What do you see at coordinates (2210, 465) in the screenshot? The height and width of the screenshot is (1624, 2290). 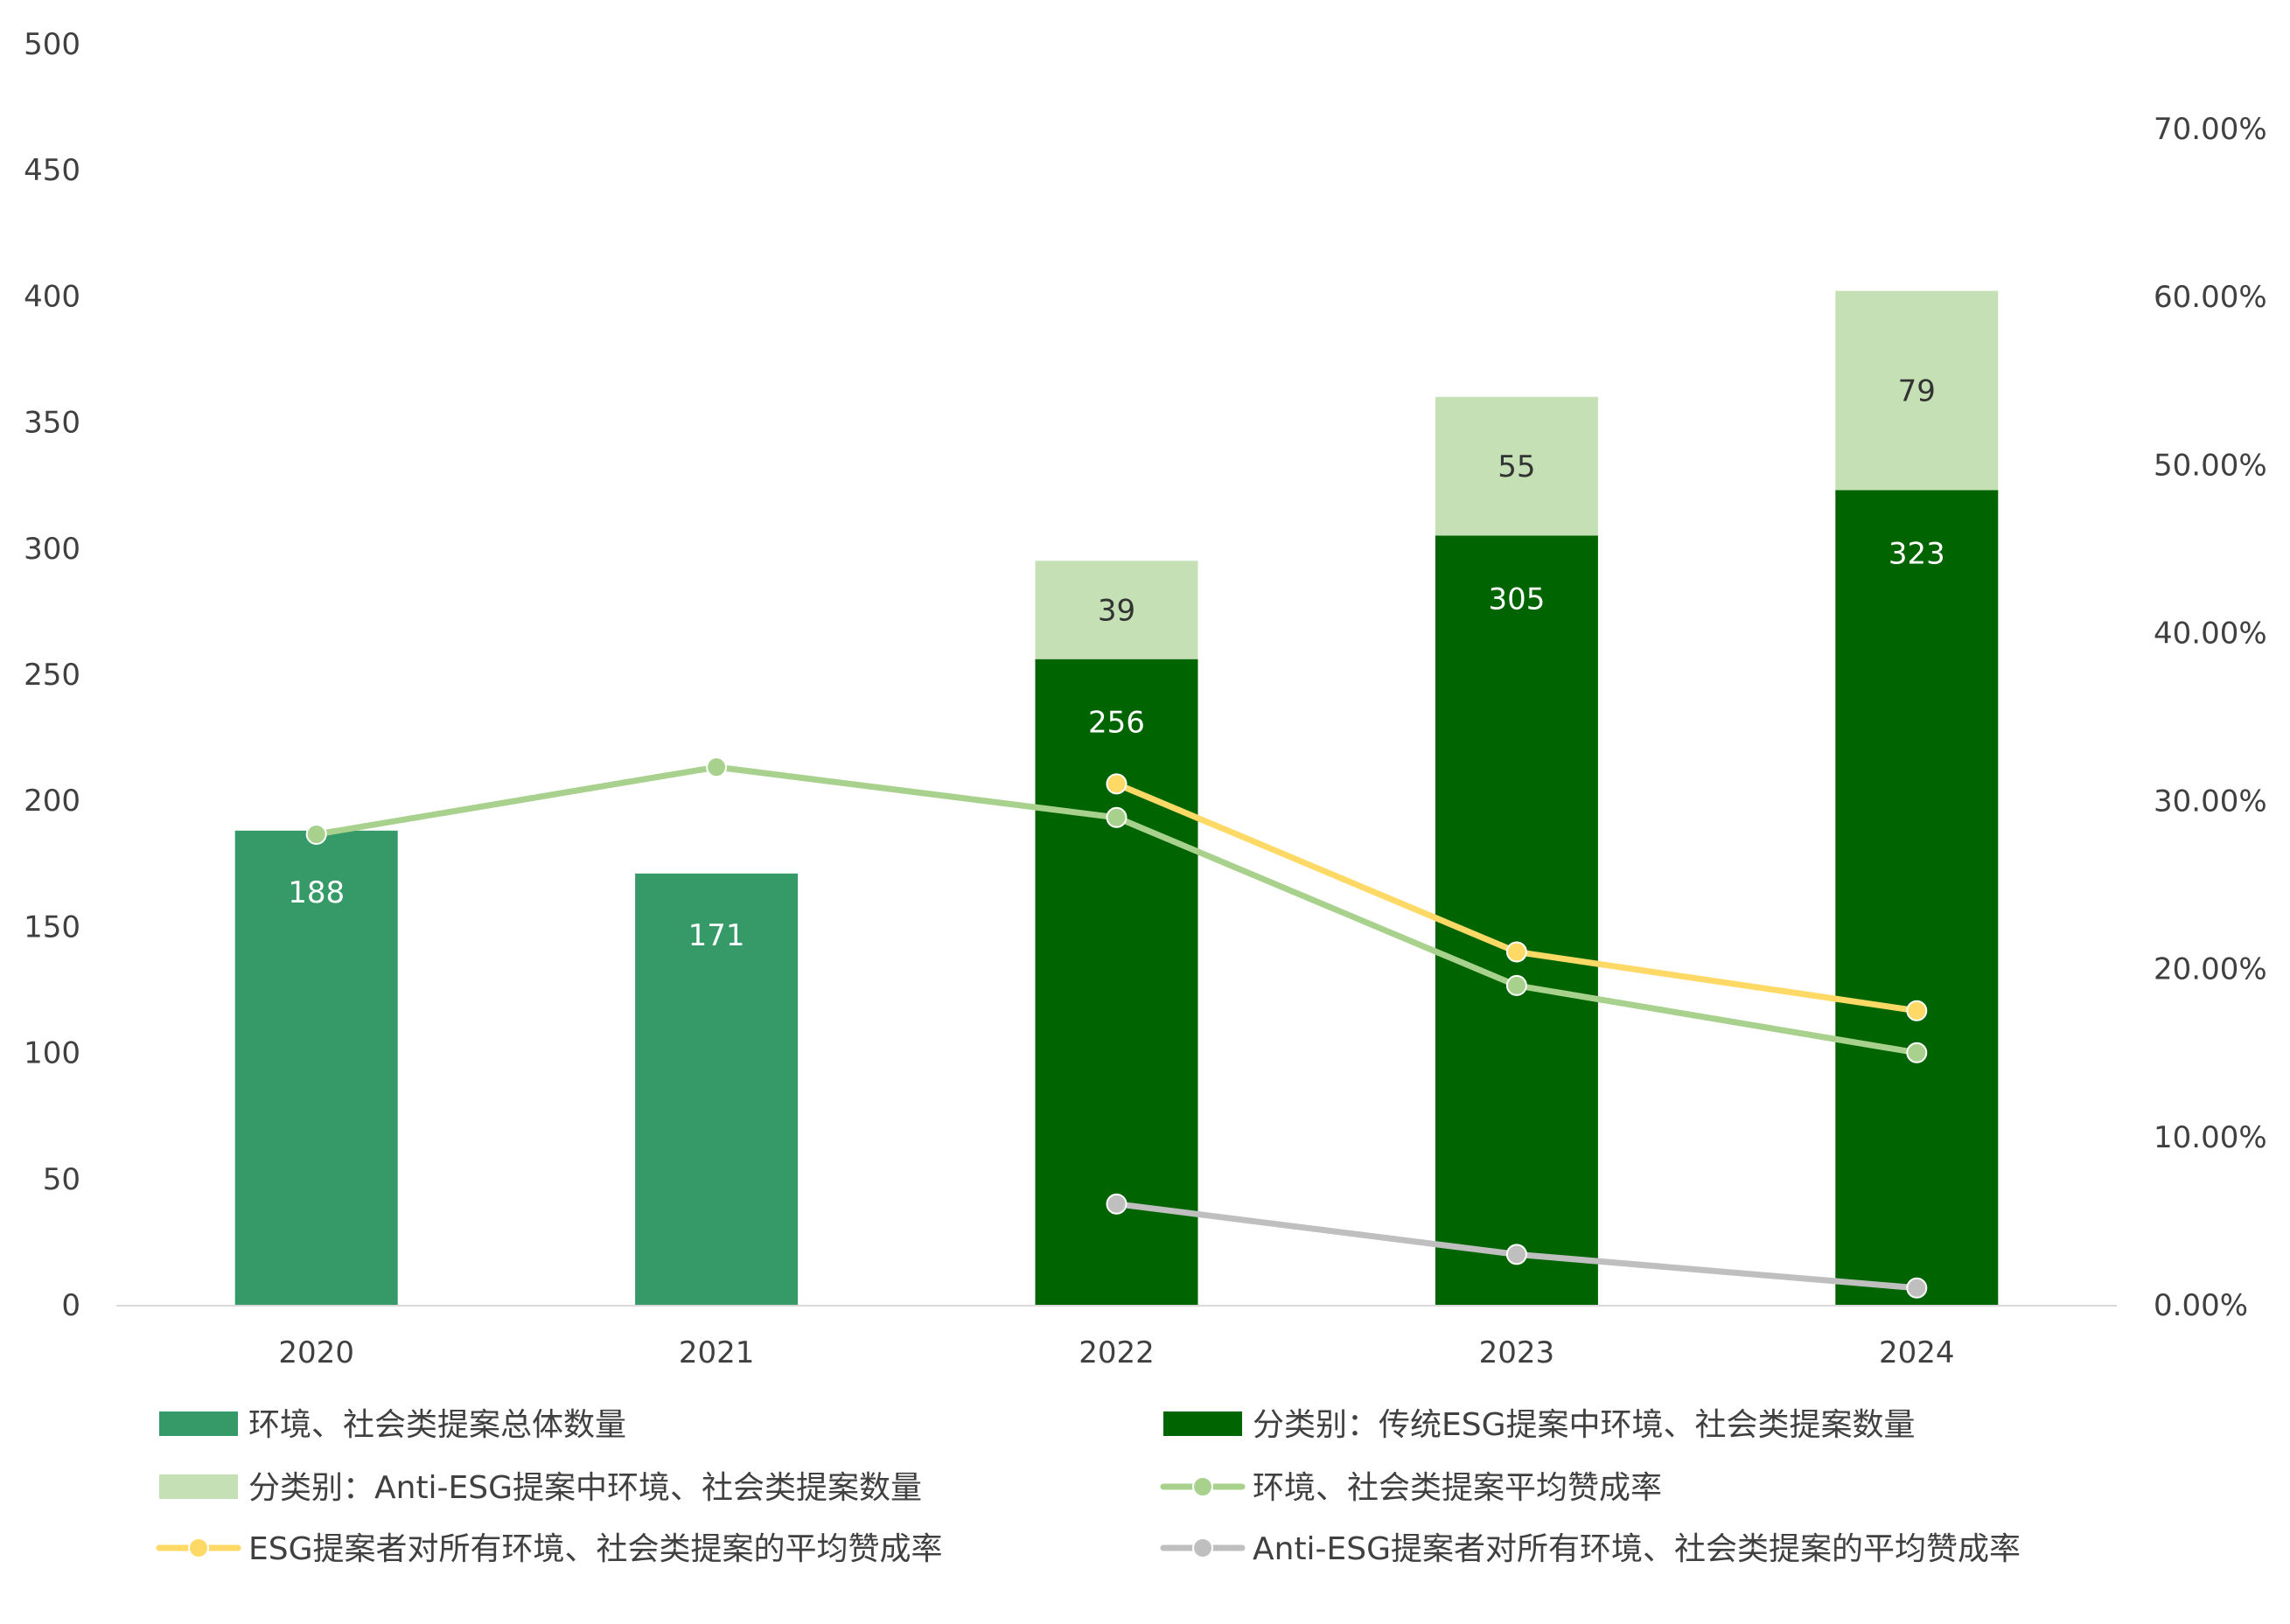 I see `y-right-tick-label: 50.00%` at bounding box center [2210, 465].